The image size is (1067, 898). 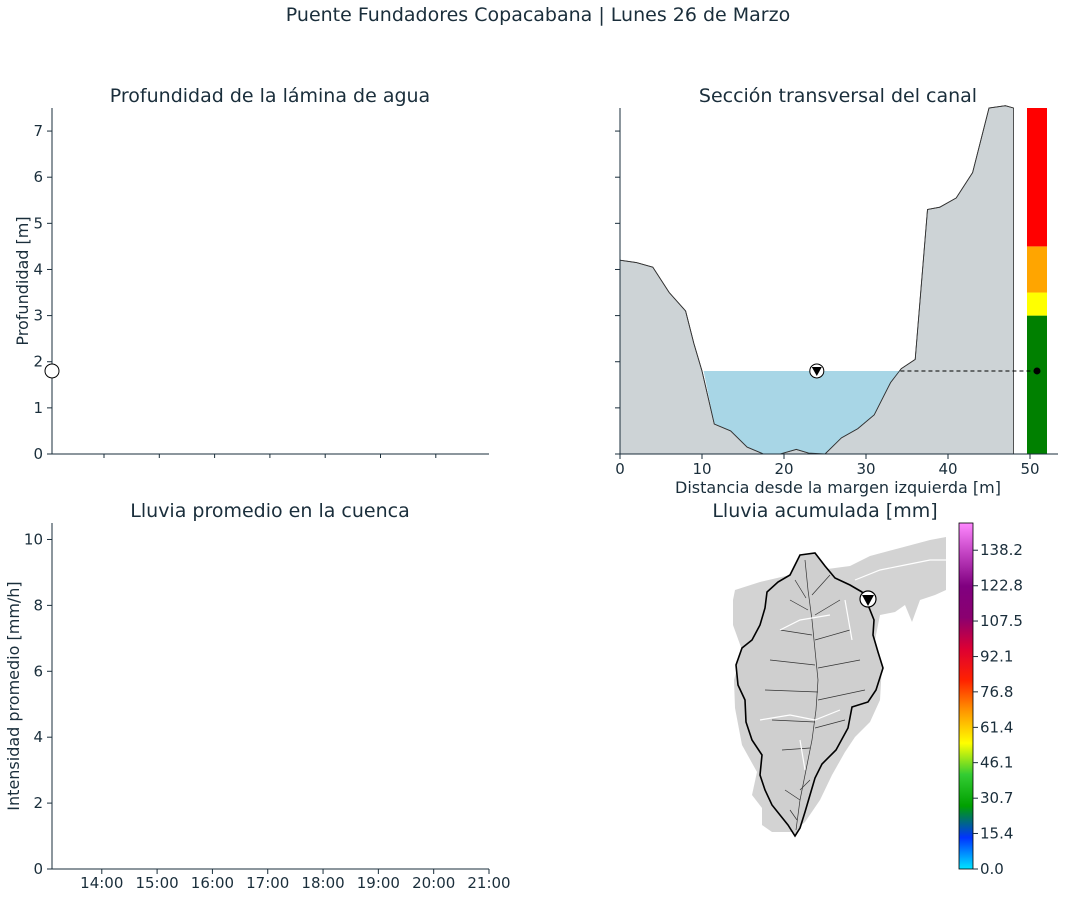 What do you see at coordinates (22, 280) in the screenshot?
I see `depth-ylabel: Profundidad [m]` at bounding box center [22, 280].